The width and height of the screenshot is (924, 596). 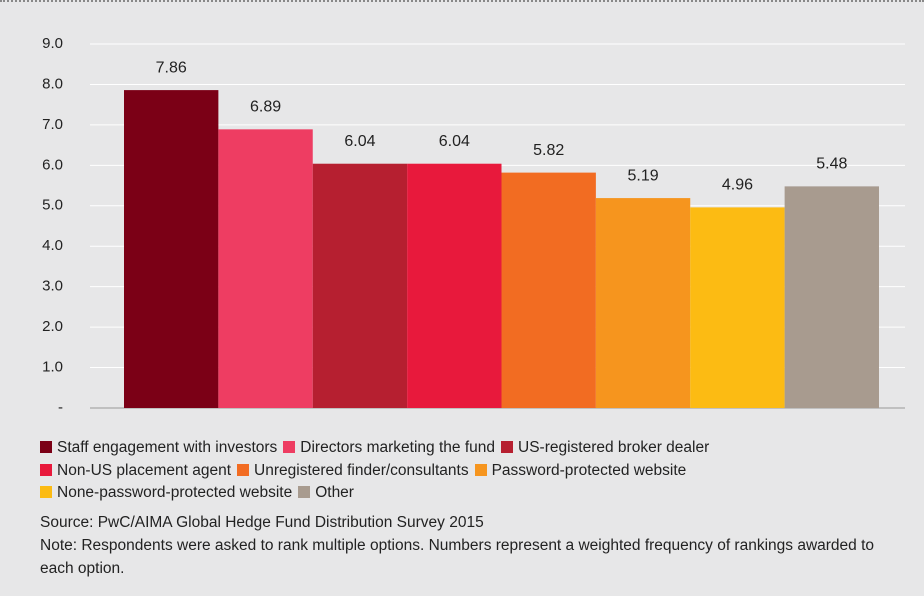 I want to click on legend-label: None-password-protected website, so click(x=175, y=492).